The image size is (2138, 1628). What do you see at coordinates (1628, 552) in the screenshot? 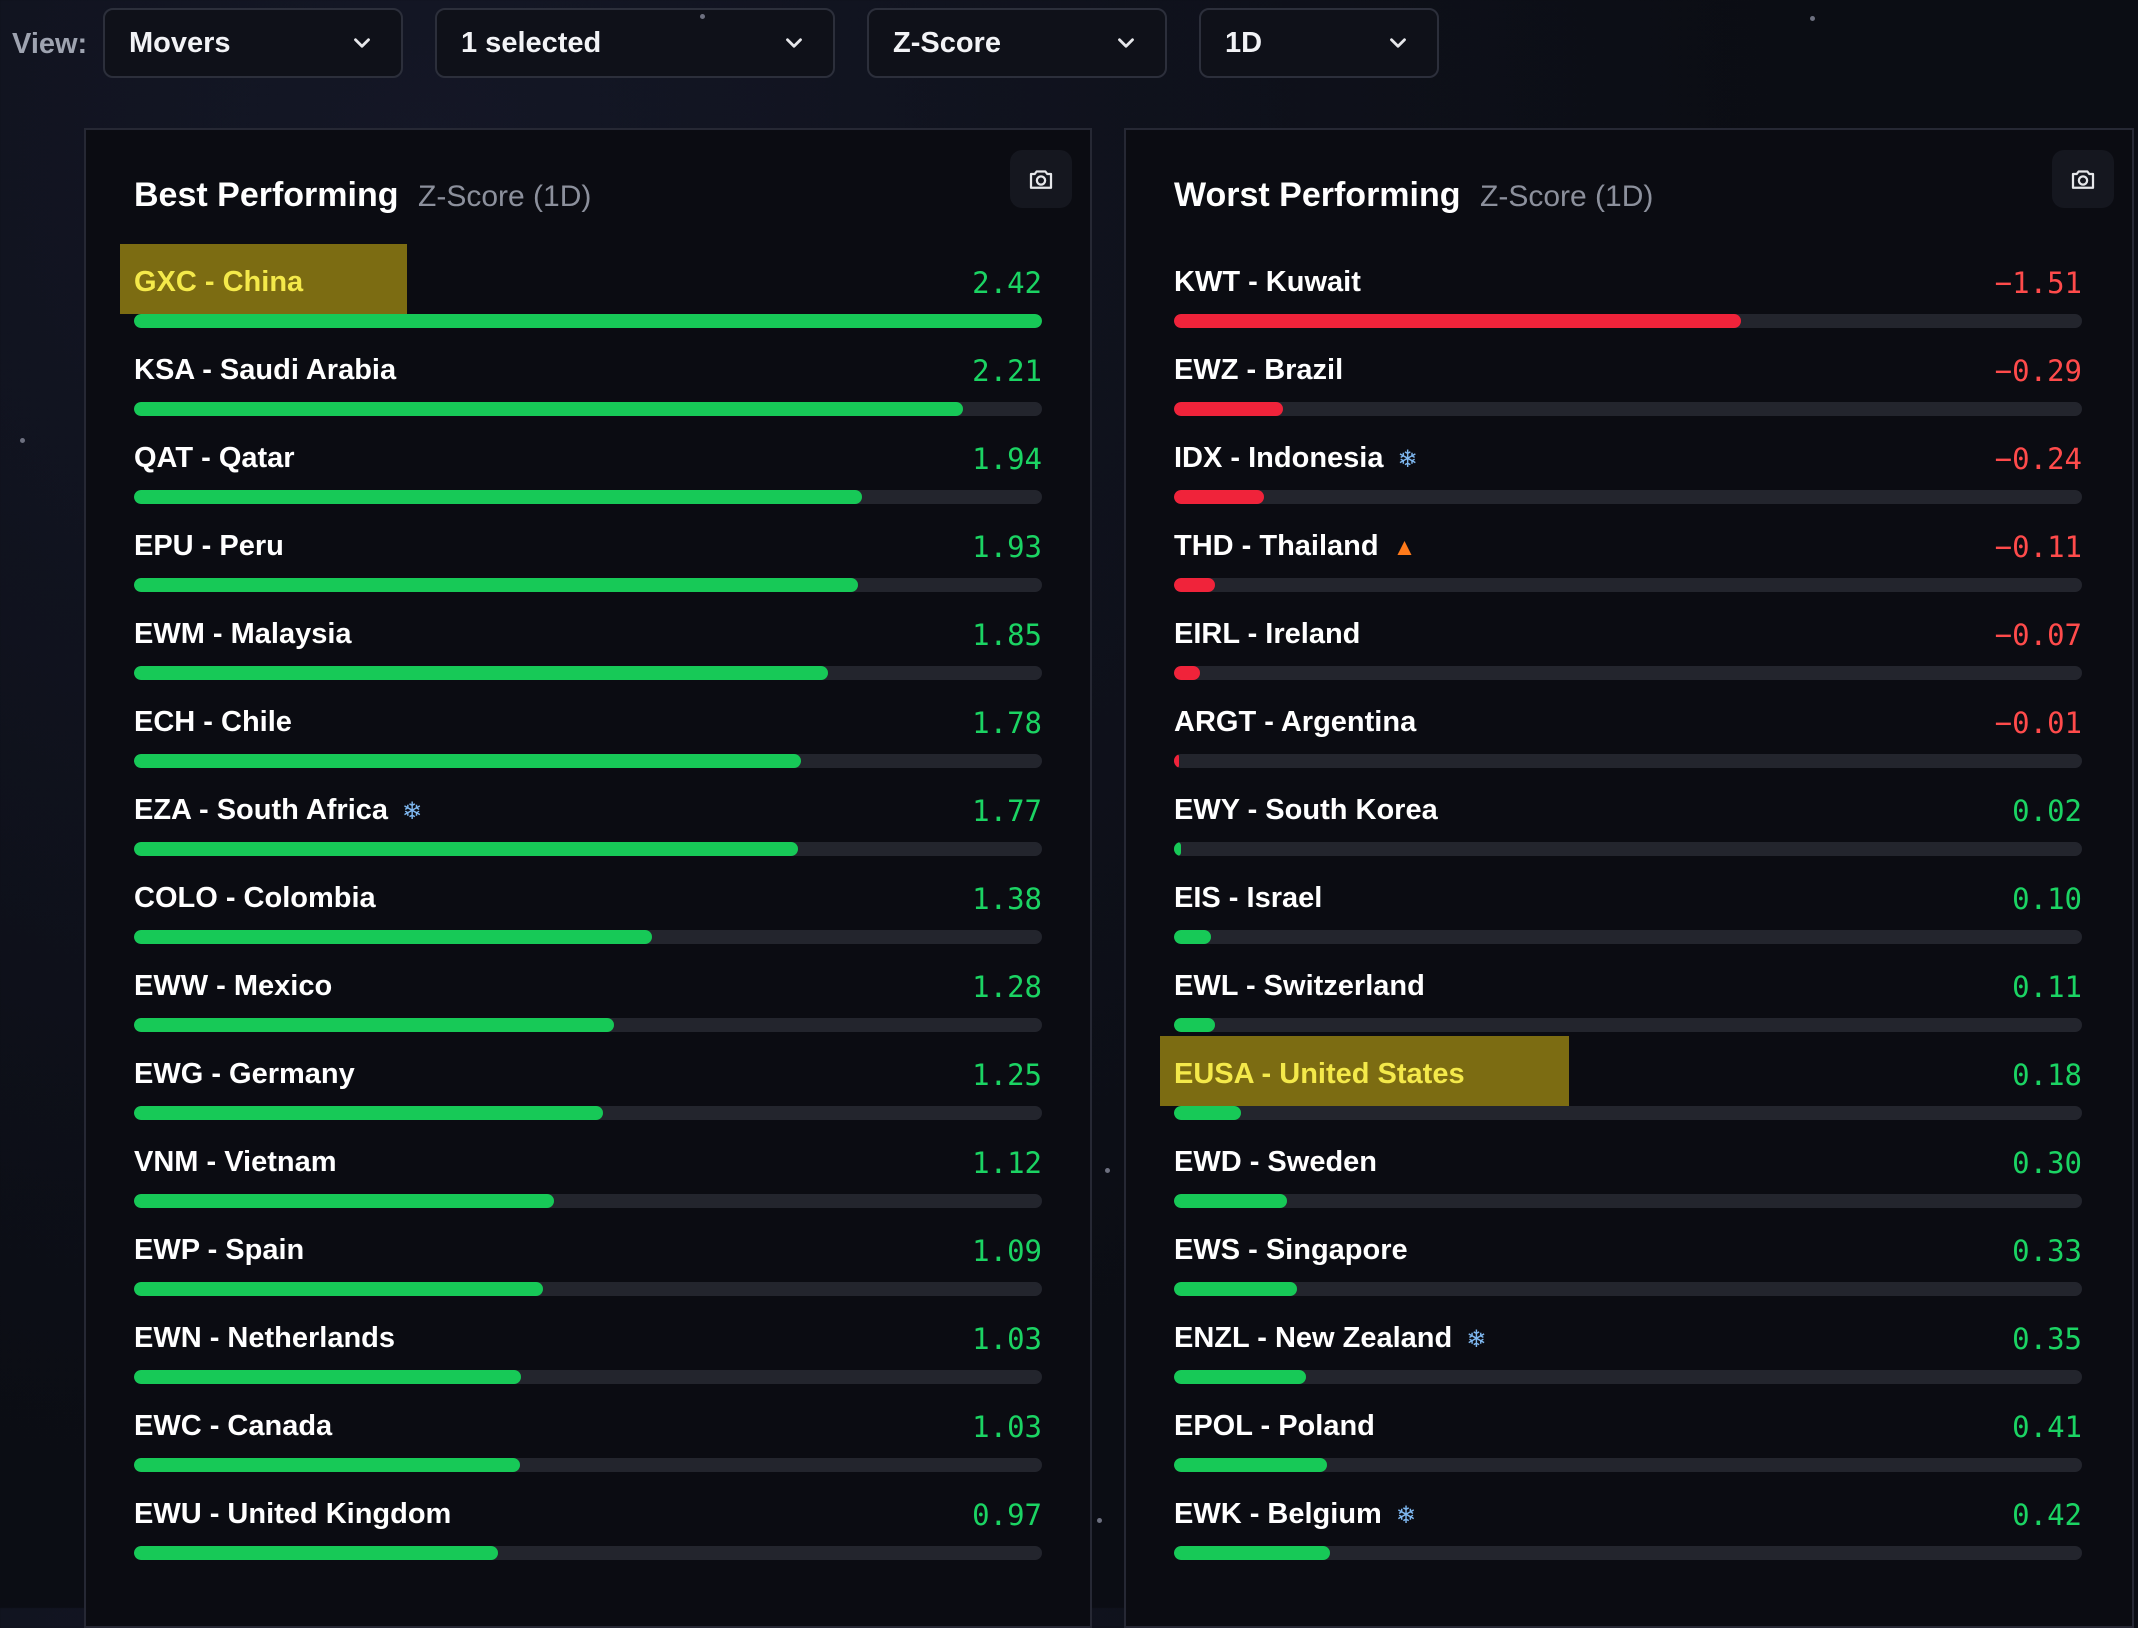
I see `list-item: THD - Thailand ▲ −0.11` at bounding box center [1628, 552].